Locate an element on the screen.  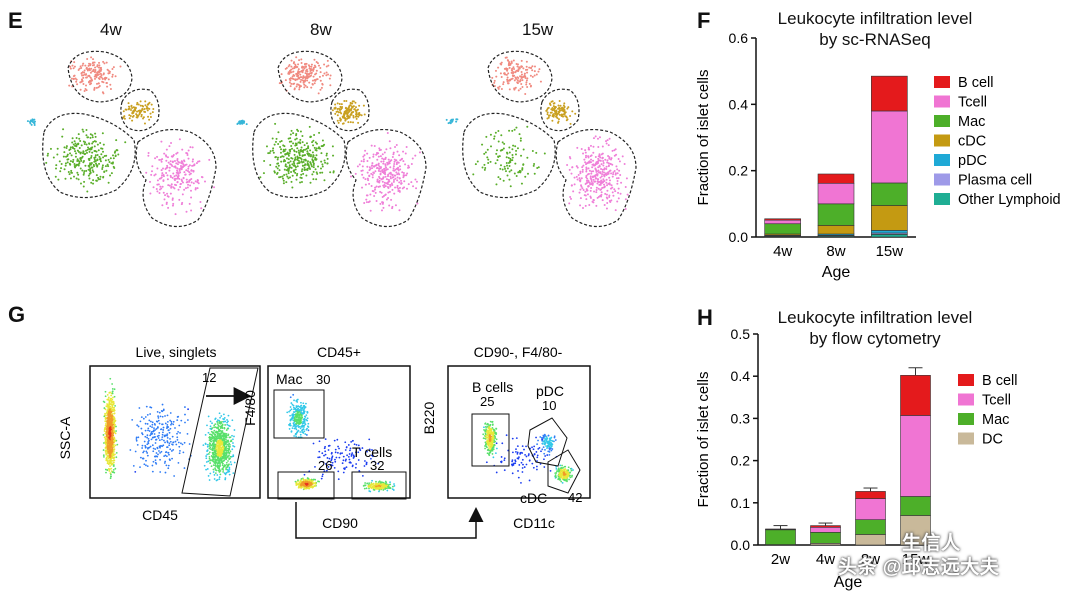
watermark-bottom: 头条 @邱志远大夫 is located at coordinates (919, 567).